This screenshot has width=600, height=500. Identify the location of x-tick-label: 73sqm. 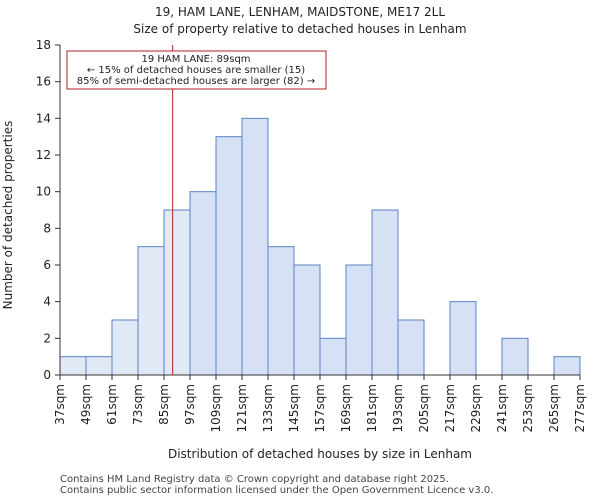
(138, 404).